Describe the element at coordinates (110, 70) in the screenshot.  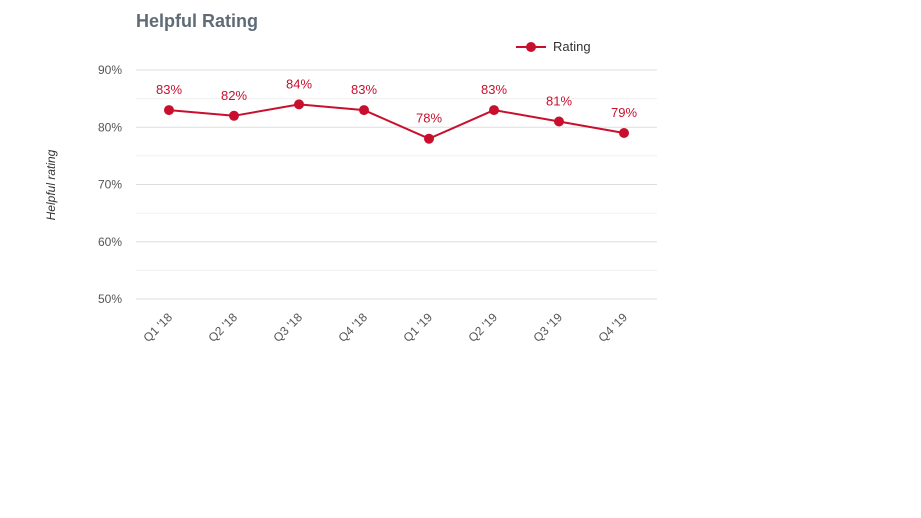
I see `y-tick-label: 90%` at that location.